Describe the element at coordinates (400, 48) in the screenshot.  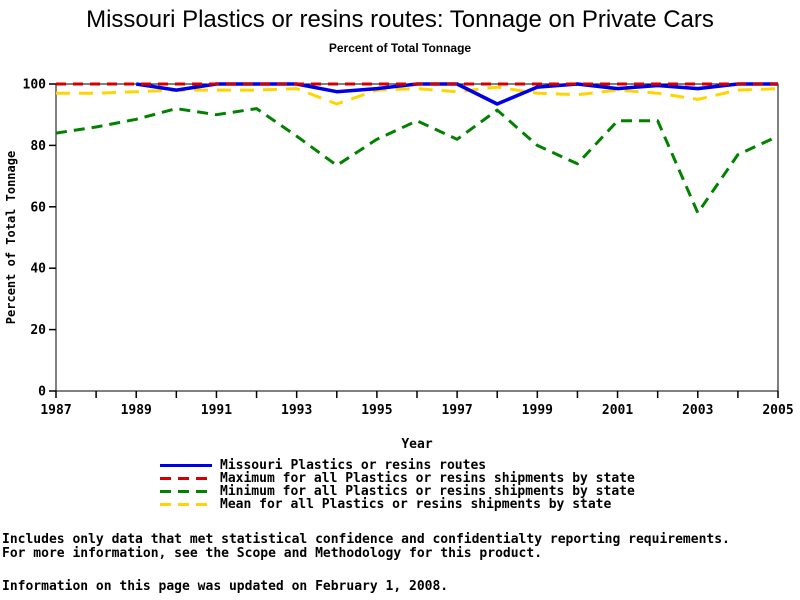
I see `chart-subtitle: Percent of Total Tonnage` at that location.